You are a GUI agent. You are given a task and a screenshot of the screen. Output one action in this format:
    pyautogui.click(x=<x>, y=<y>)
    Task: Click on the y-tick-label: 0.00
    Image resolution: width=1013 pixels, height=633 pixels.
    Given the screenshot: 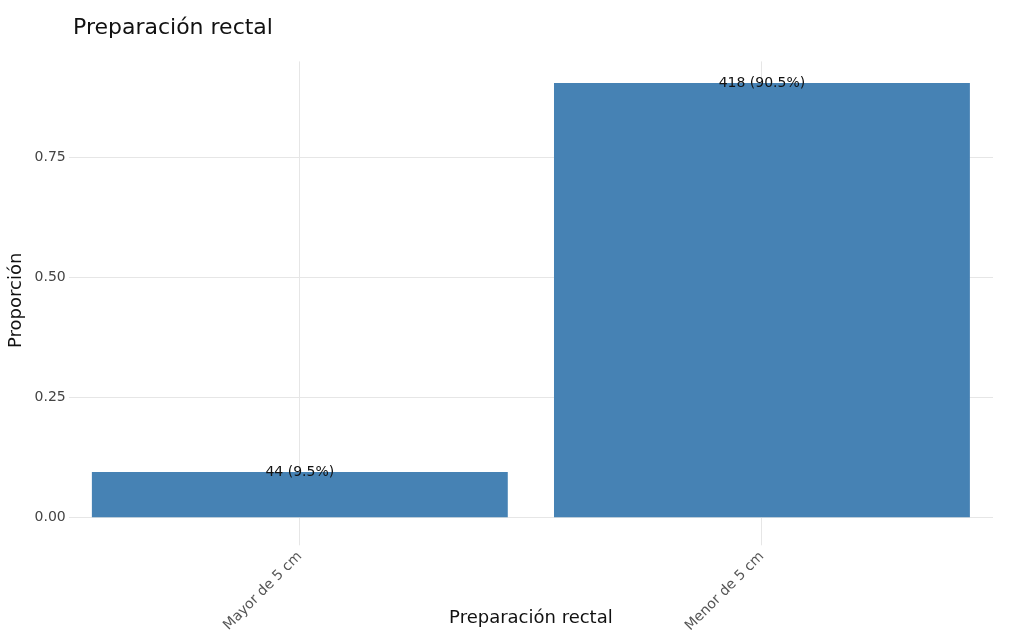 What is the action you would take?
    pyautogui.click(x=50, y=516)
    